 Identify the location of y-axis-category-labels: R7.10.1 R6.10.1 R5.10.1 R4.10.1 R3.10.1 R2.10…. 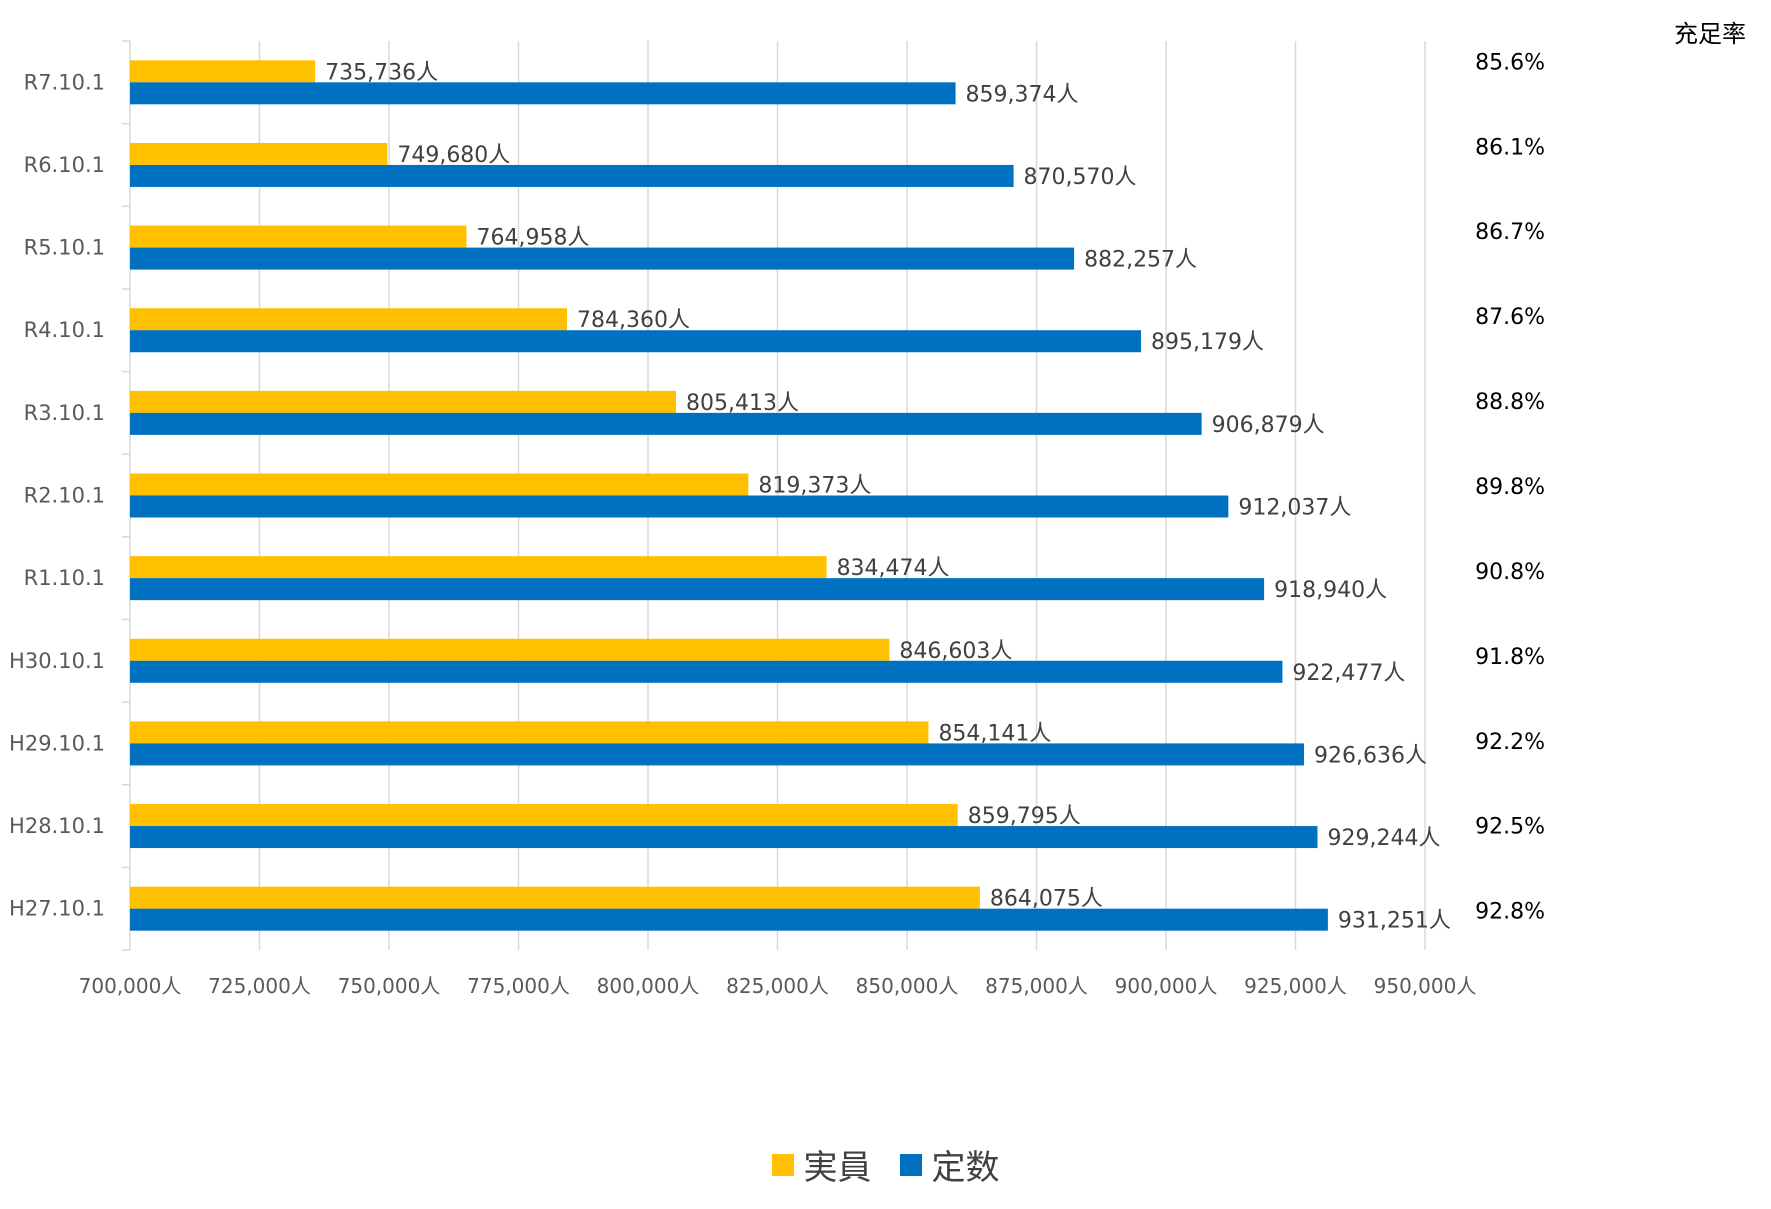
(57, 495).